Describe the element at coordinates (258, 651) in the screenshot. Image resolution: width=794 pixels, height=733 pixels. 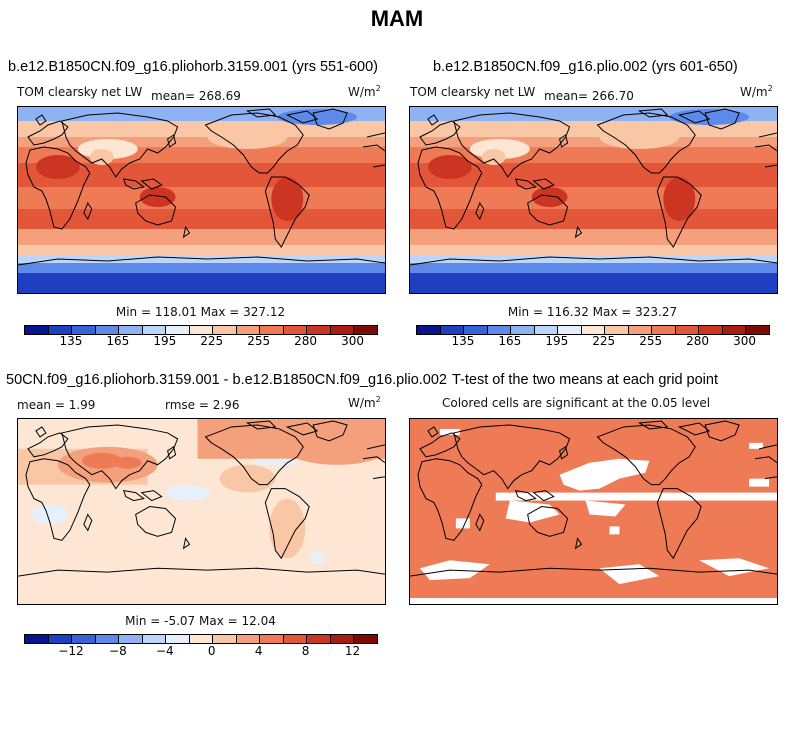
I see `panel-3-colorbar-tick-label: 4` at that location.